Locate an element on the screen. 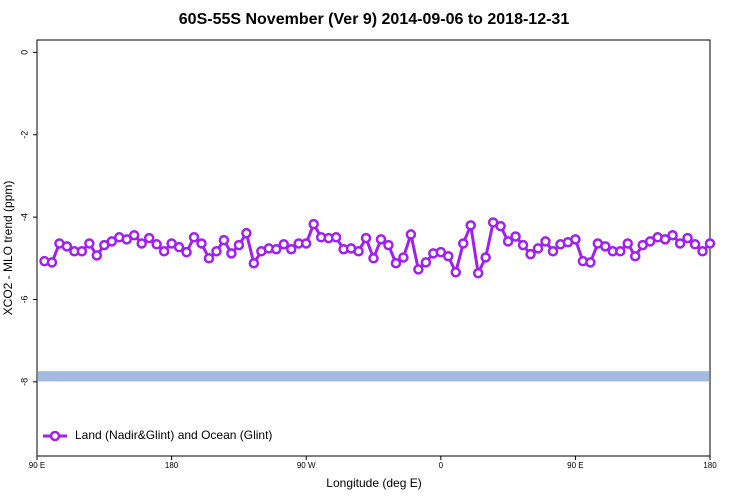  reference-band is located at coordinates (373, 376).